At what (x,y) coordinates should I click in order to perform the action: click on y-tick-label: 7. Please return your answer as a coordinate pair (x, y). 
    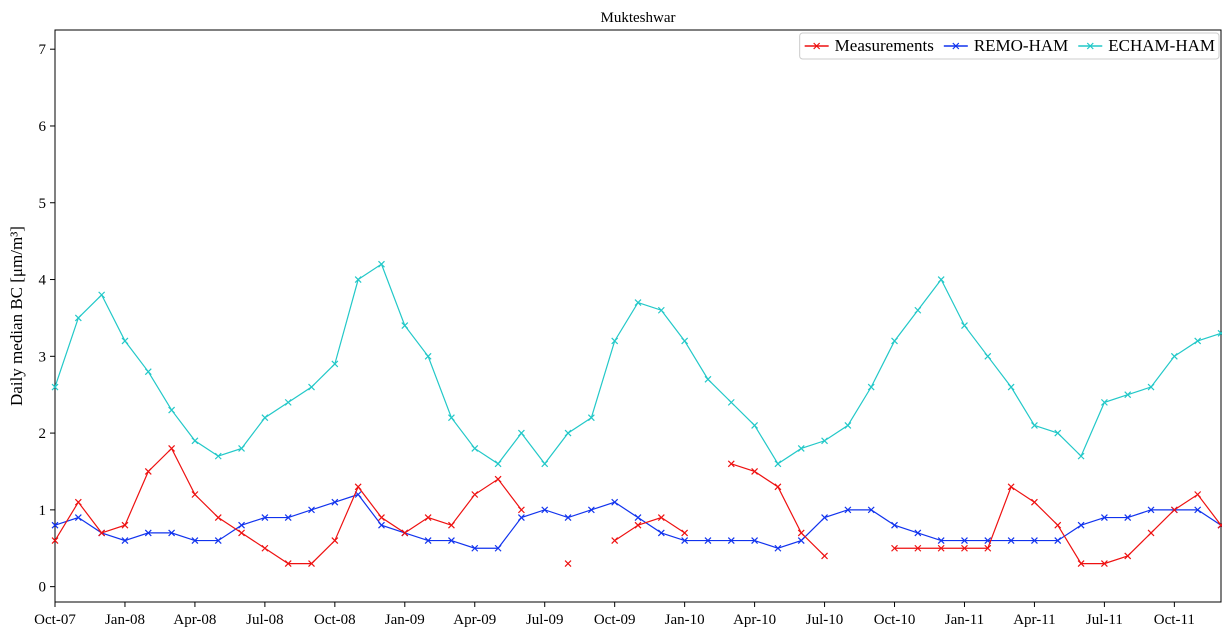
    Looking at the image, I should click on (43, 50).